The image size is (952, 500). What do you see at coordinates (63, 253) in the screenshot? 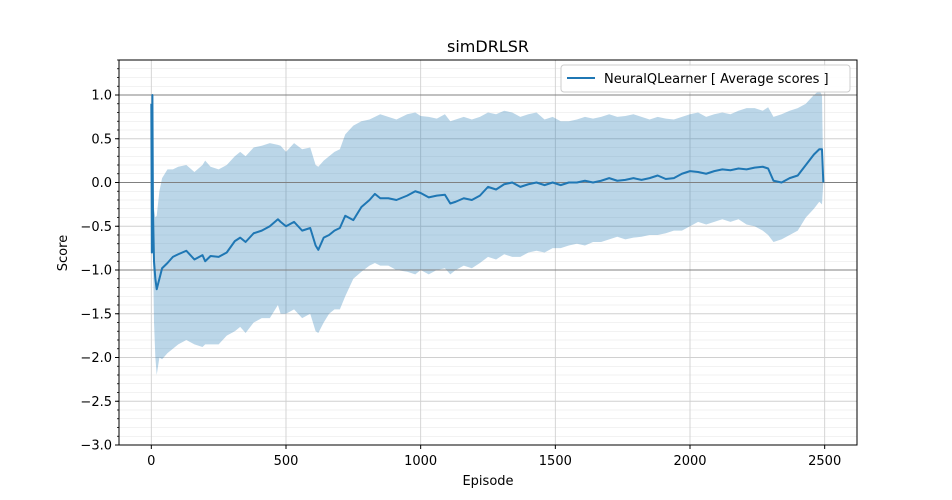
I see `y-axis-label: Score` at bounding box center [63, 253].